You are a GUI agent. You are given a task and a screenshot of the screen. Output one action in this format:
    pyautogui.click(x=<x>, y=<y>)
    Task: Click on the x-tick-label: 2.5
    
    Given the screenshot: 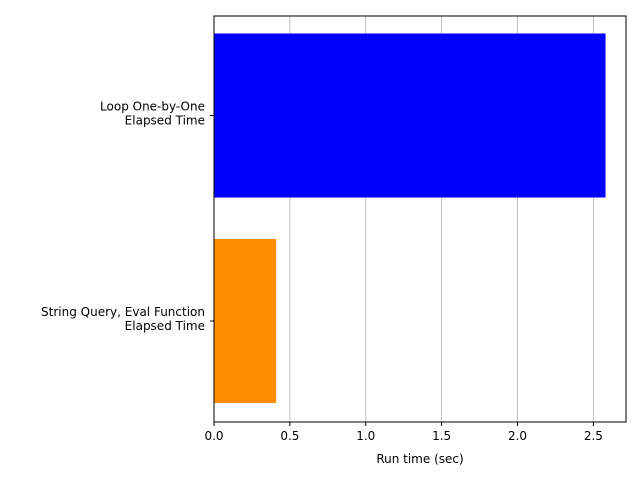 What is the action you would take?
    pyautogui.click(x=593, y=436)
    